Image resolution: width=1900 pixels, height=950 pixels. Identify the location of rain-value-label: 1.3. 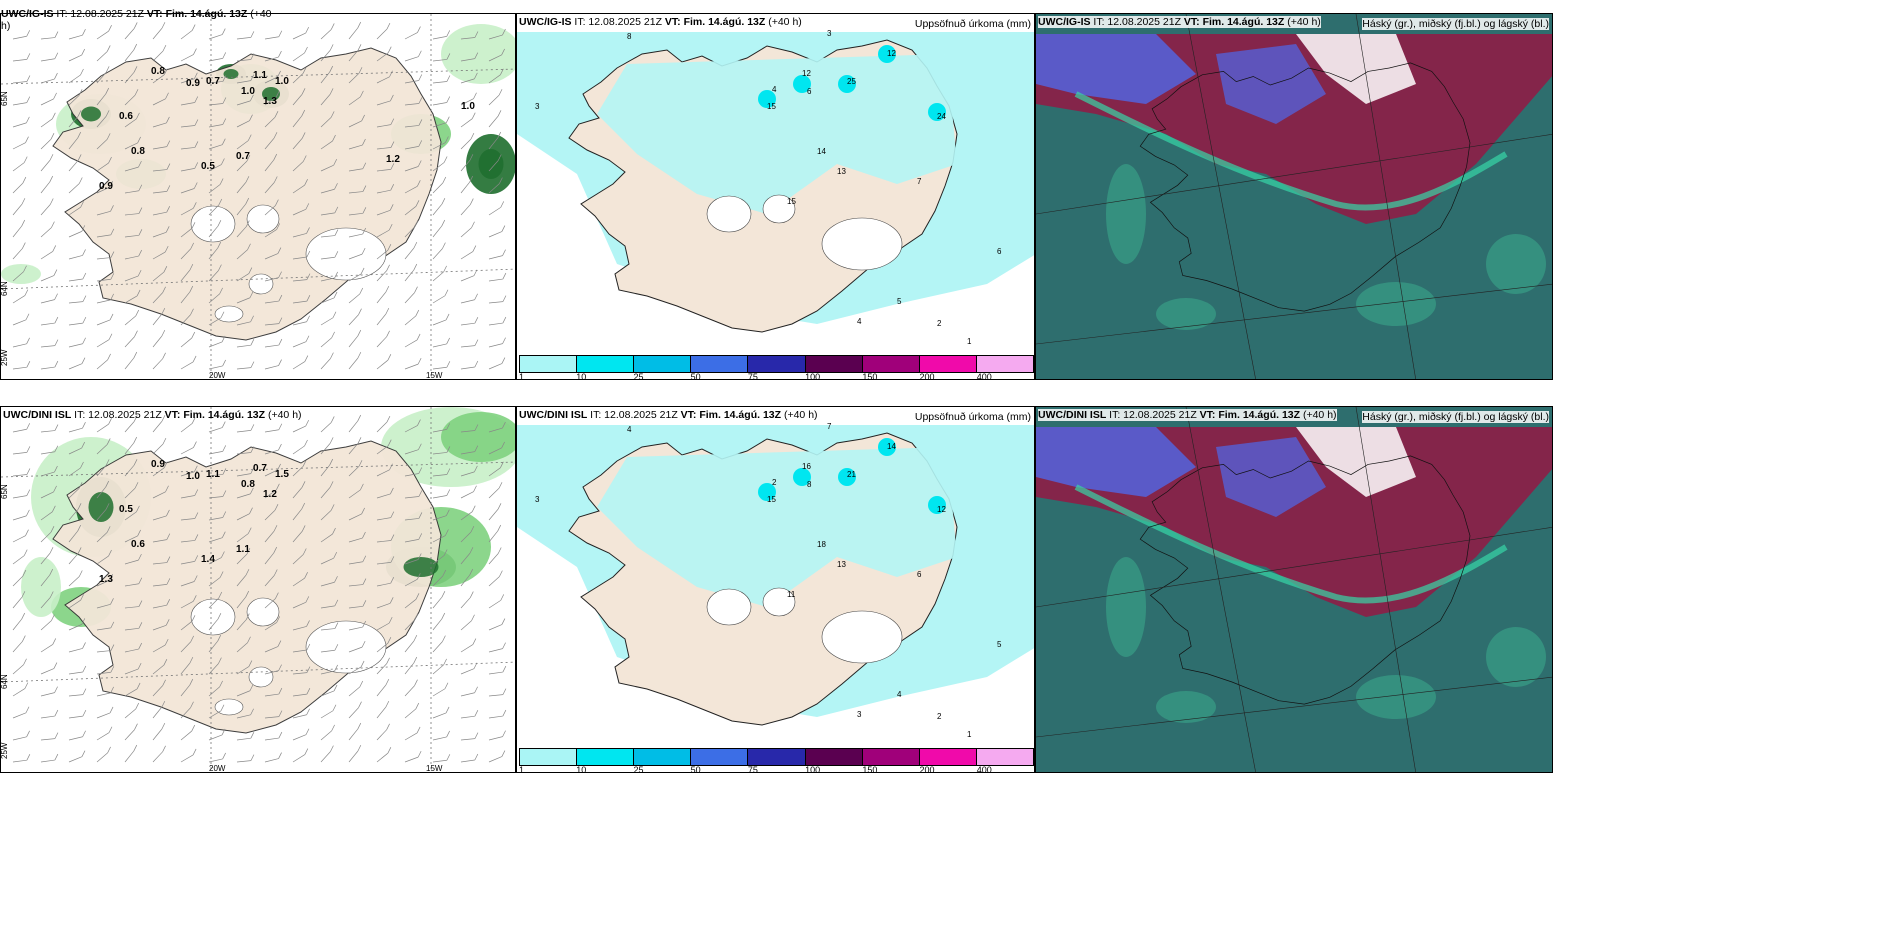
(270, 101).